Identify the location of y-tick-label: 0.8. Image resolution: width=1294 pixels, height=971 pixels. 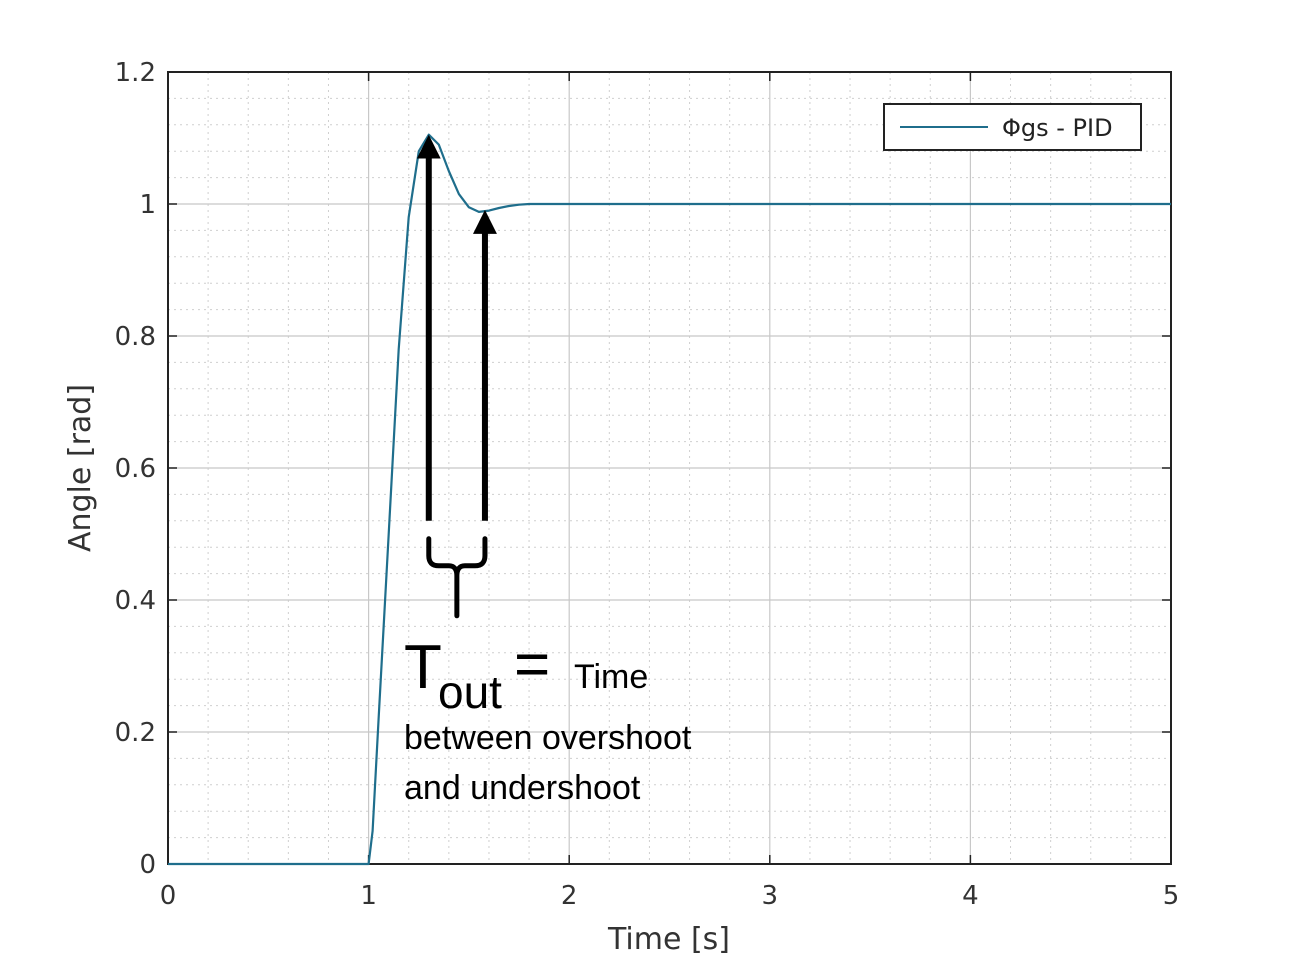
(135, 337).